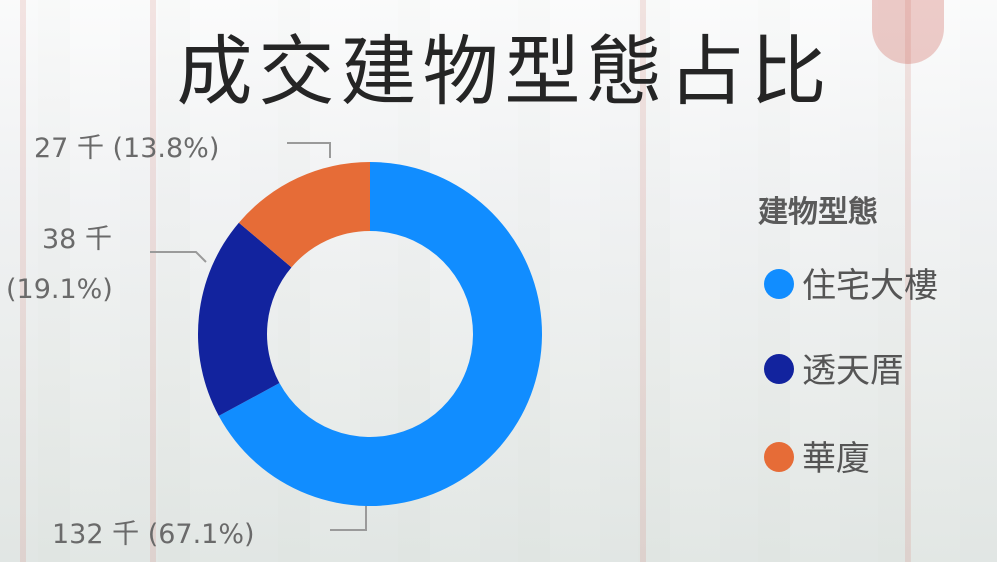  I want to click on leader-line-tower, so click(348, 518).